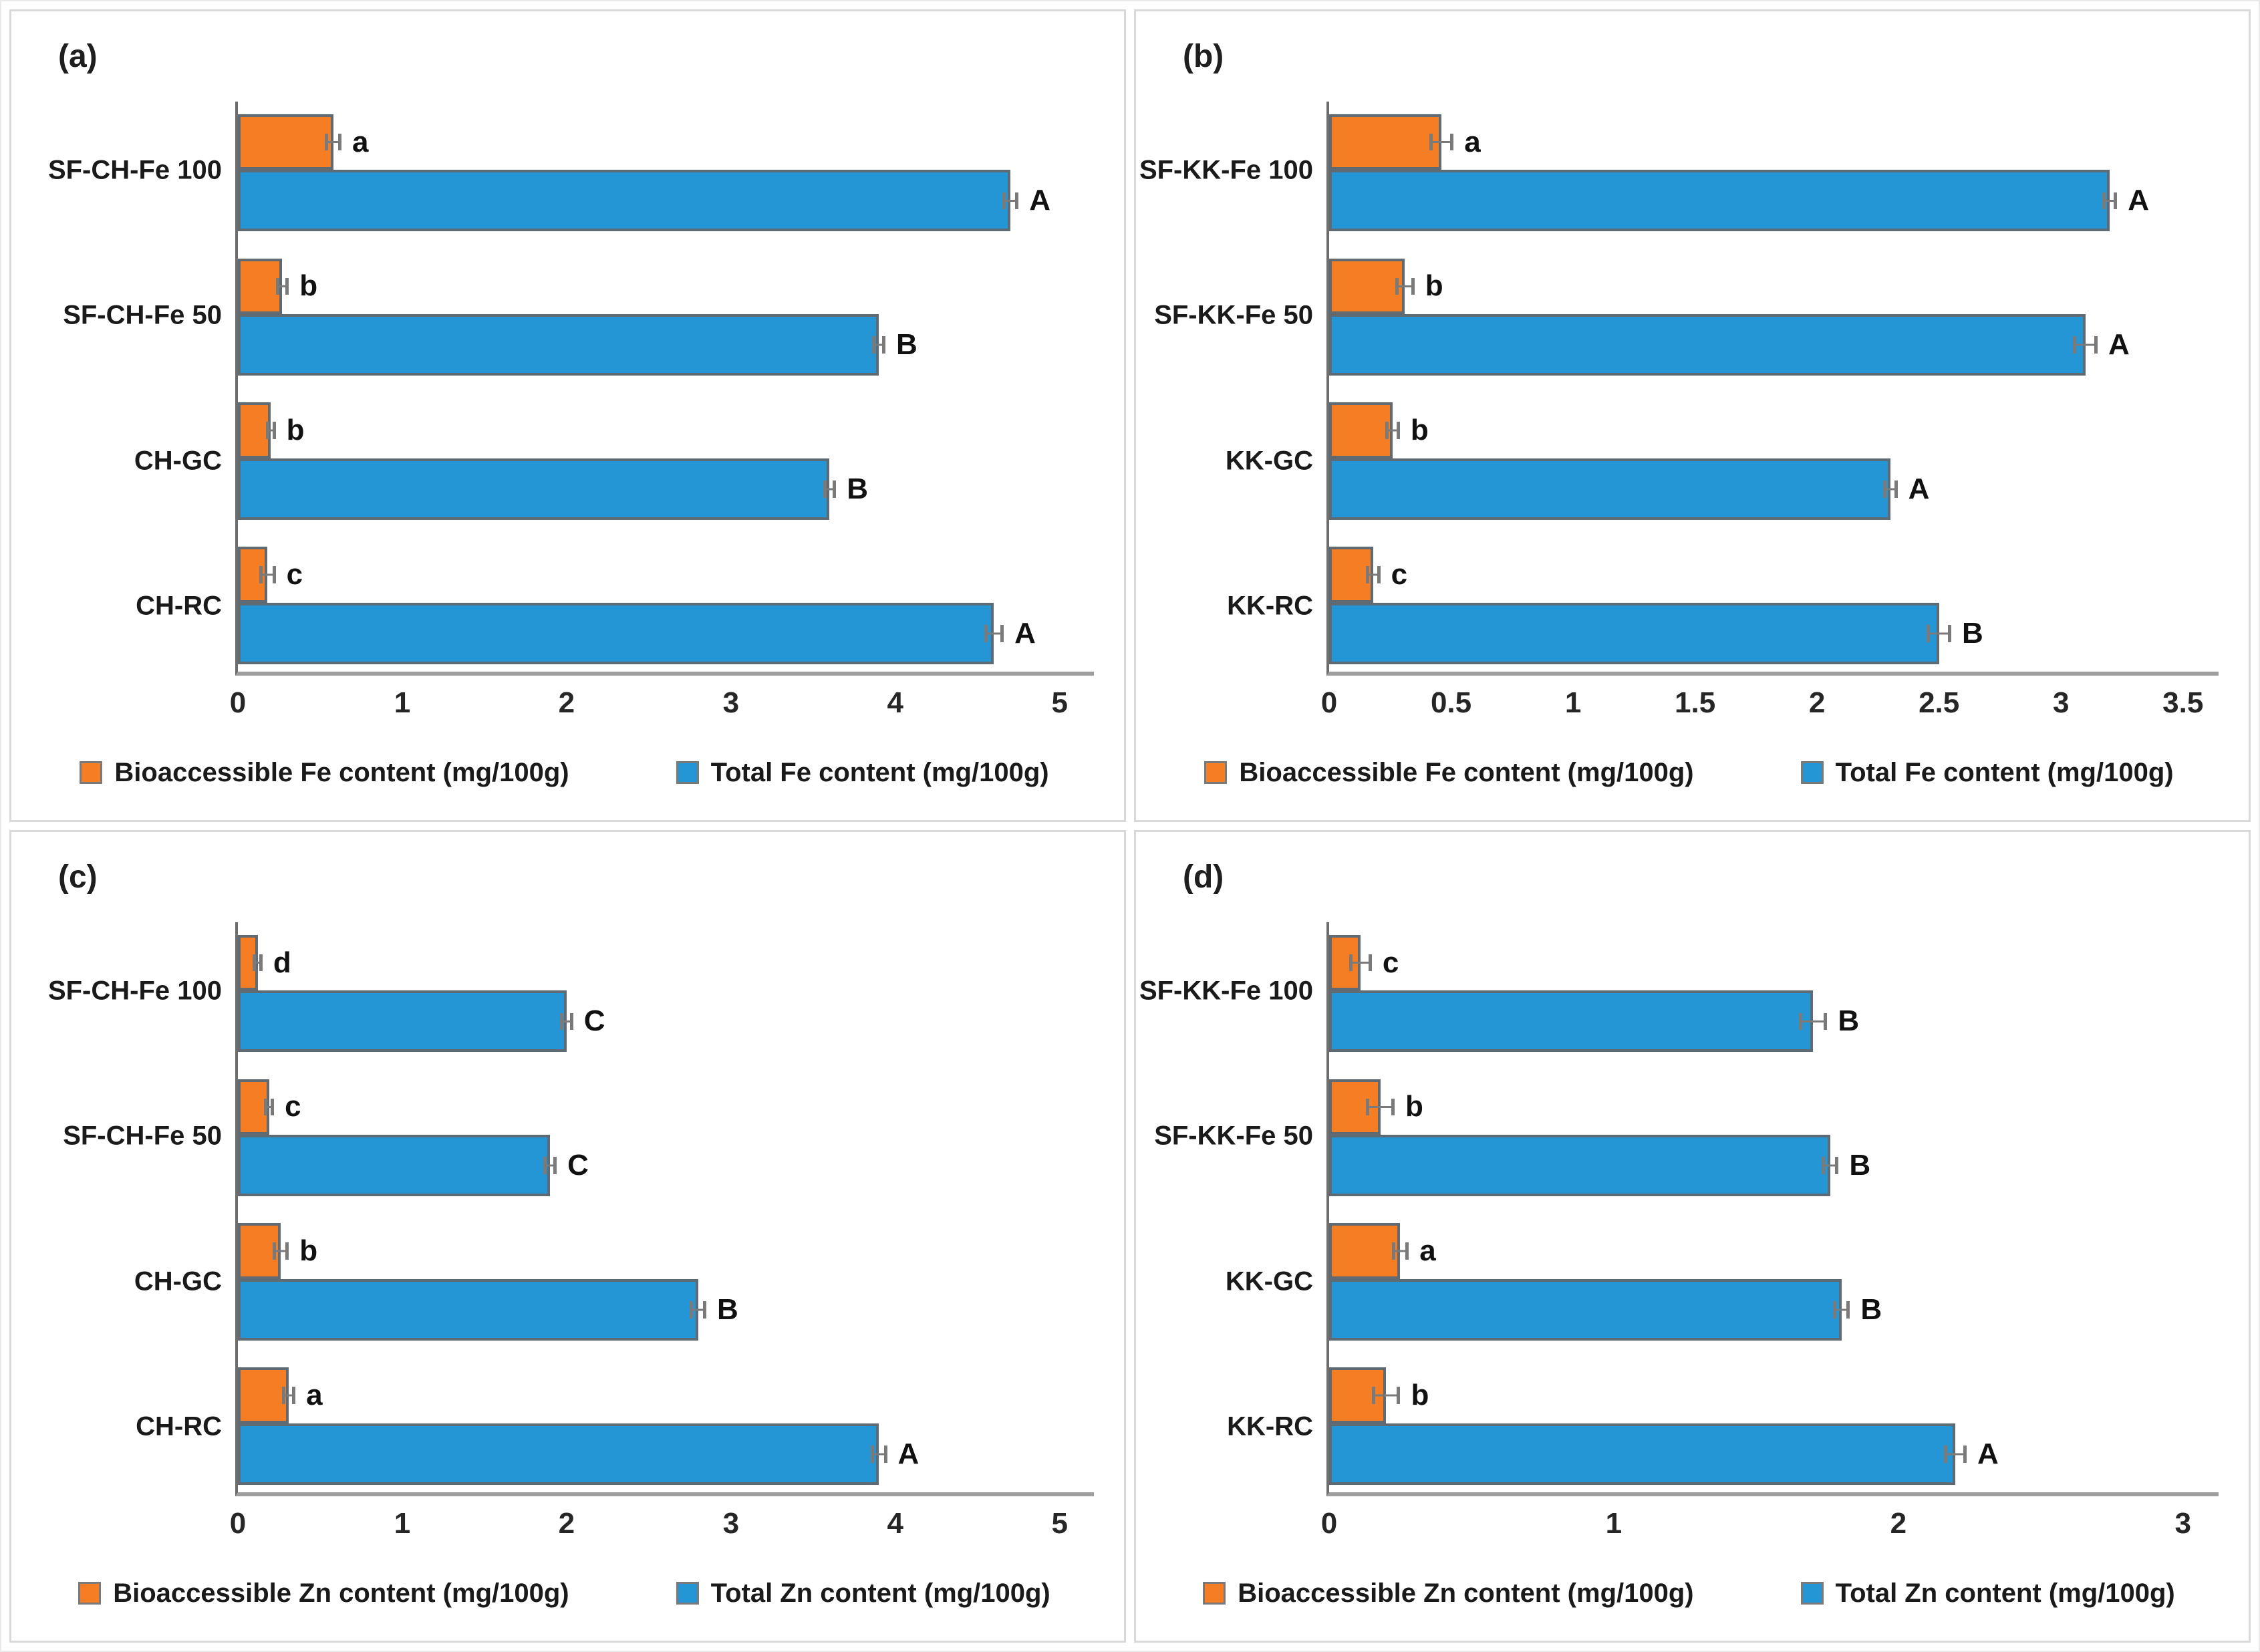 This screenshot has width=2260, height=1652. Describe the element at coordinates (879, 772) in the screenshot. I see `legend-label: Total Fe content (mg/100g)` at that location.